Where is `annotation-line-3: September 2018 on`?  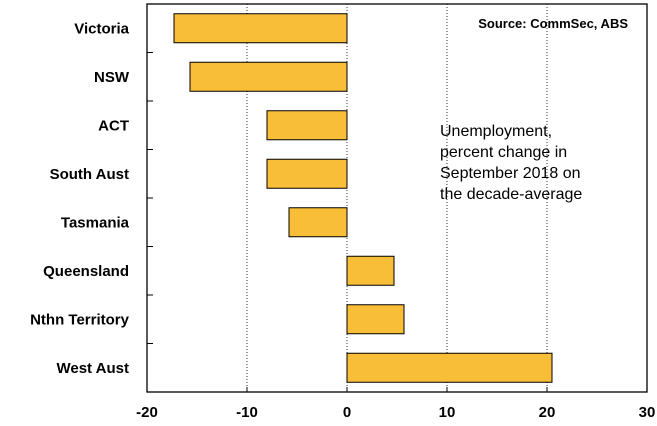
annotation-line-3: September 2018 on is located at coordinates (510, 173).